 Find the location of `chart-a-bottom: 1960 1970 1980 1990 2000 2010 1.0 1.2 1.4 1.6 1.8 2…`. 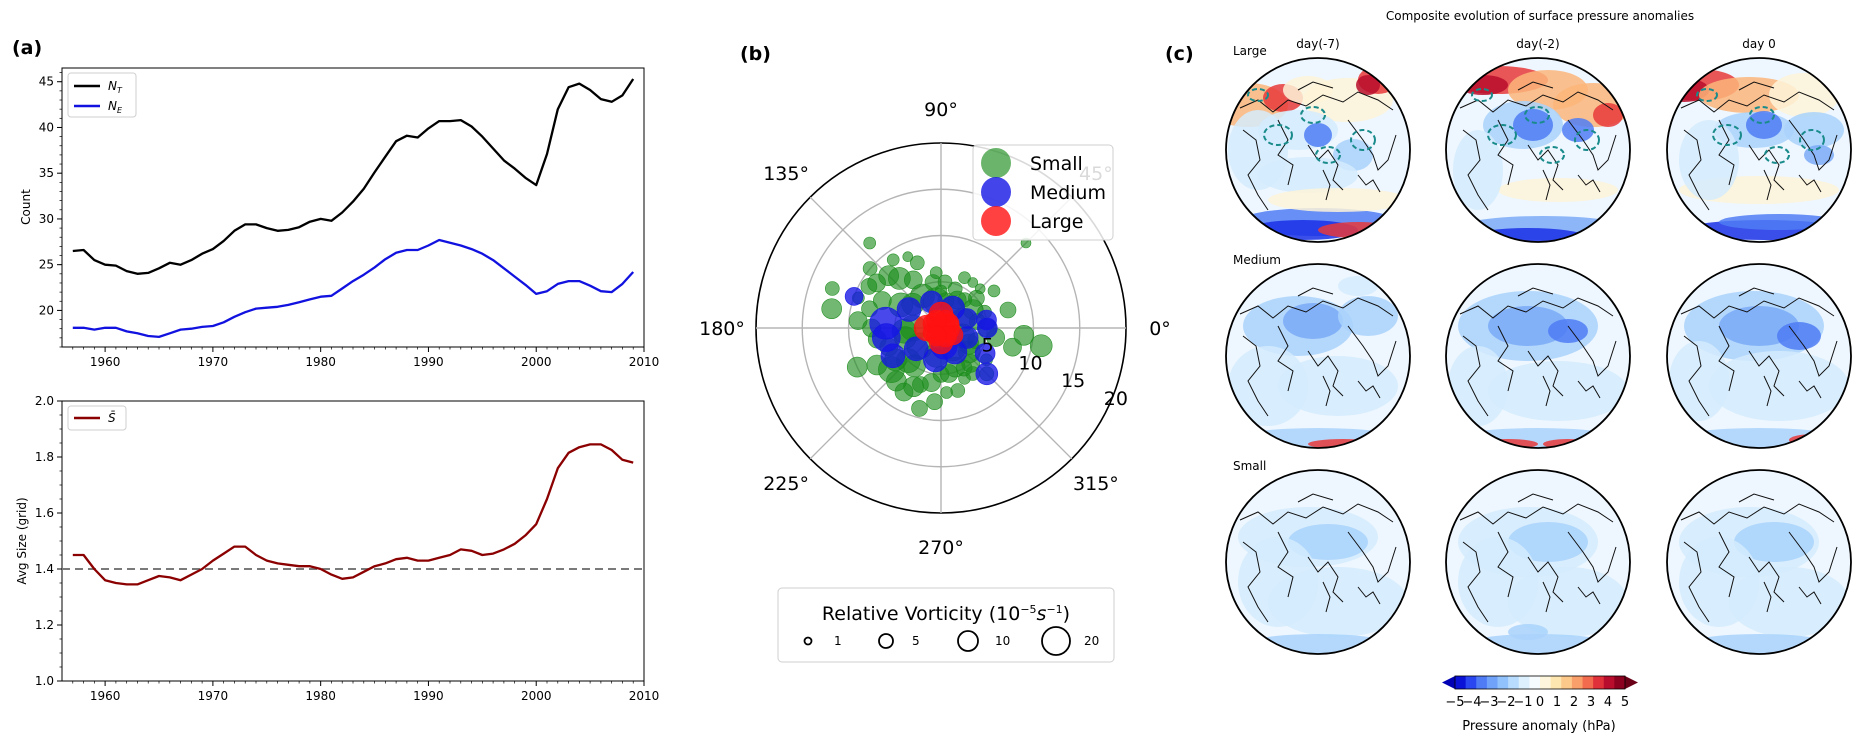

chart-a-bottom: 1960 1970 1980 1990 2000 2010 1.0 1.2 1.4 1.6 1.8 2… is located at coordinates (337, 548).